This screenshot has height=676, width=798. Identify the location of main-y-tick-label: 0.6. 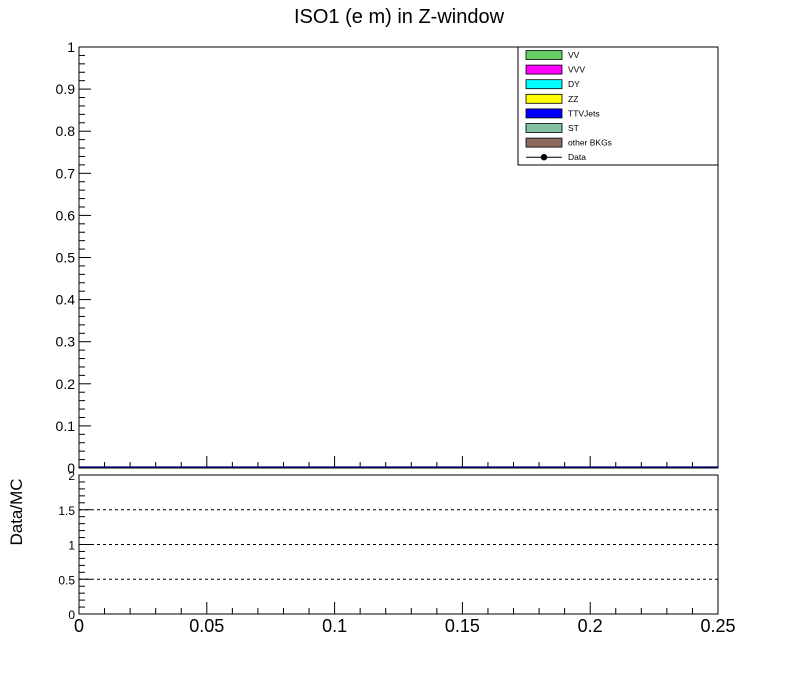
(66, 215).